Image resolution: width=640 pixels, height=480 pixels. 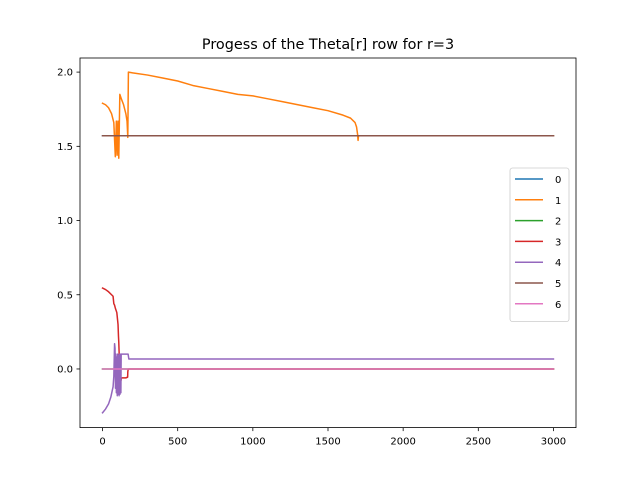 What do you see at coordinates (558, 263) in the screenshot?
I see `legend-label-4: 4` at bounding box center [558, 263].